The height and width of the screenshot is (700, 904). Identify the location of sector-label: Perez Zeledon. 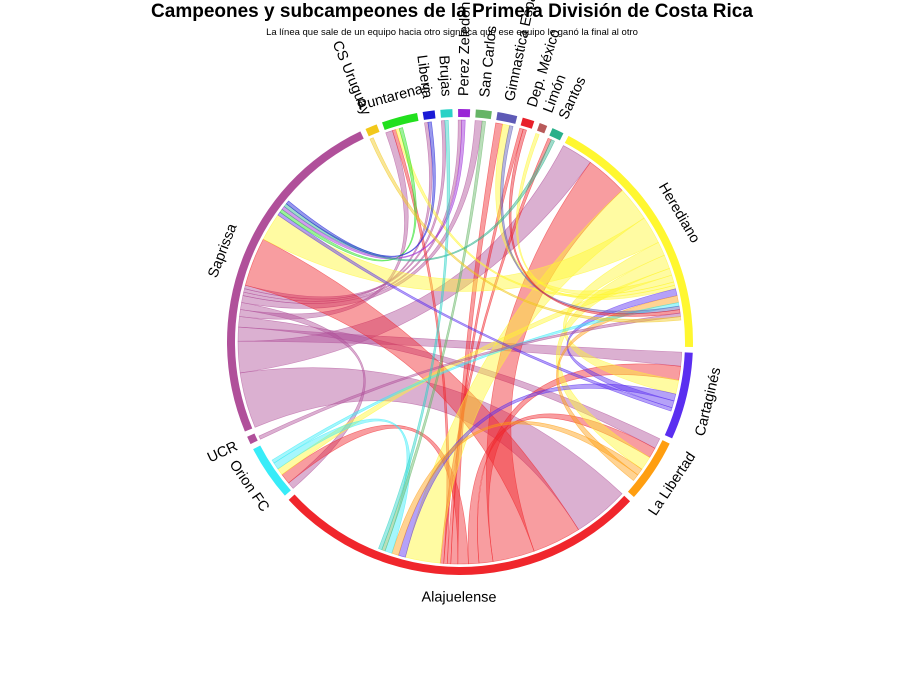
(465, 49).